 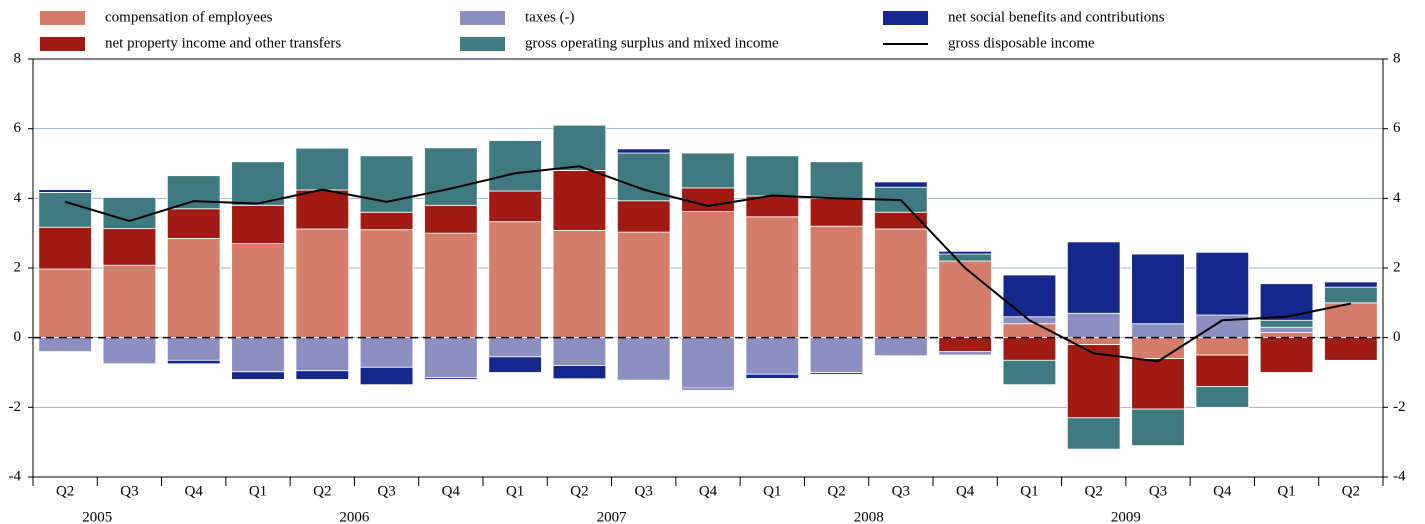 What do you see at coordinates (1397, 337) in the screenshot?
I see `y2-tick-label: 0` at bounding box center [1397, 337].